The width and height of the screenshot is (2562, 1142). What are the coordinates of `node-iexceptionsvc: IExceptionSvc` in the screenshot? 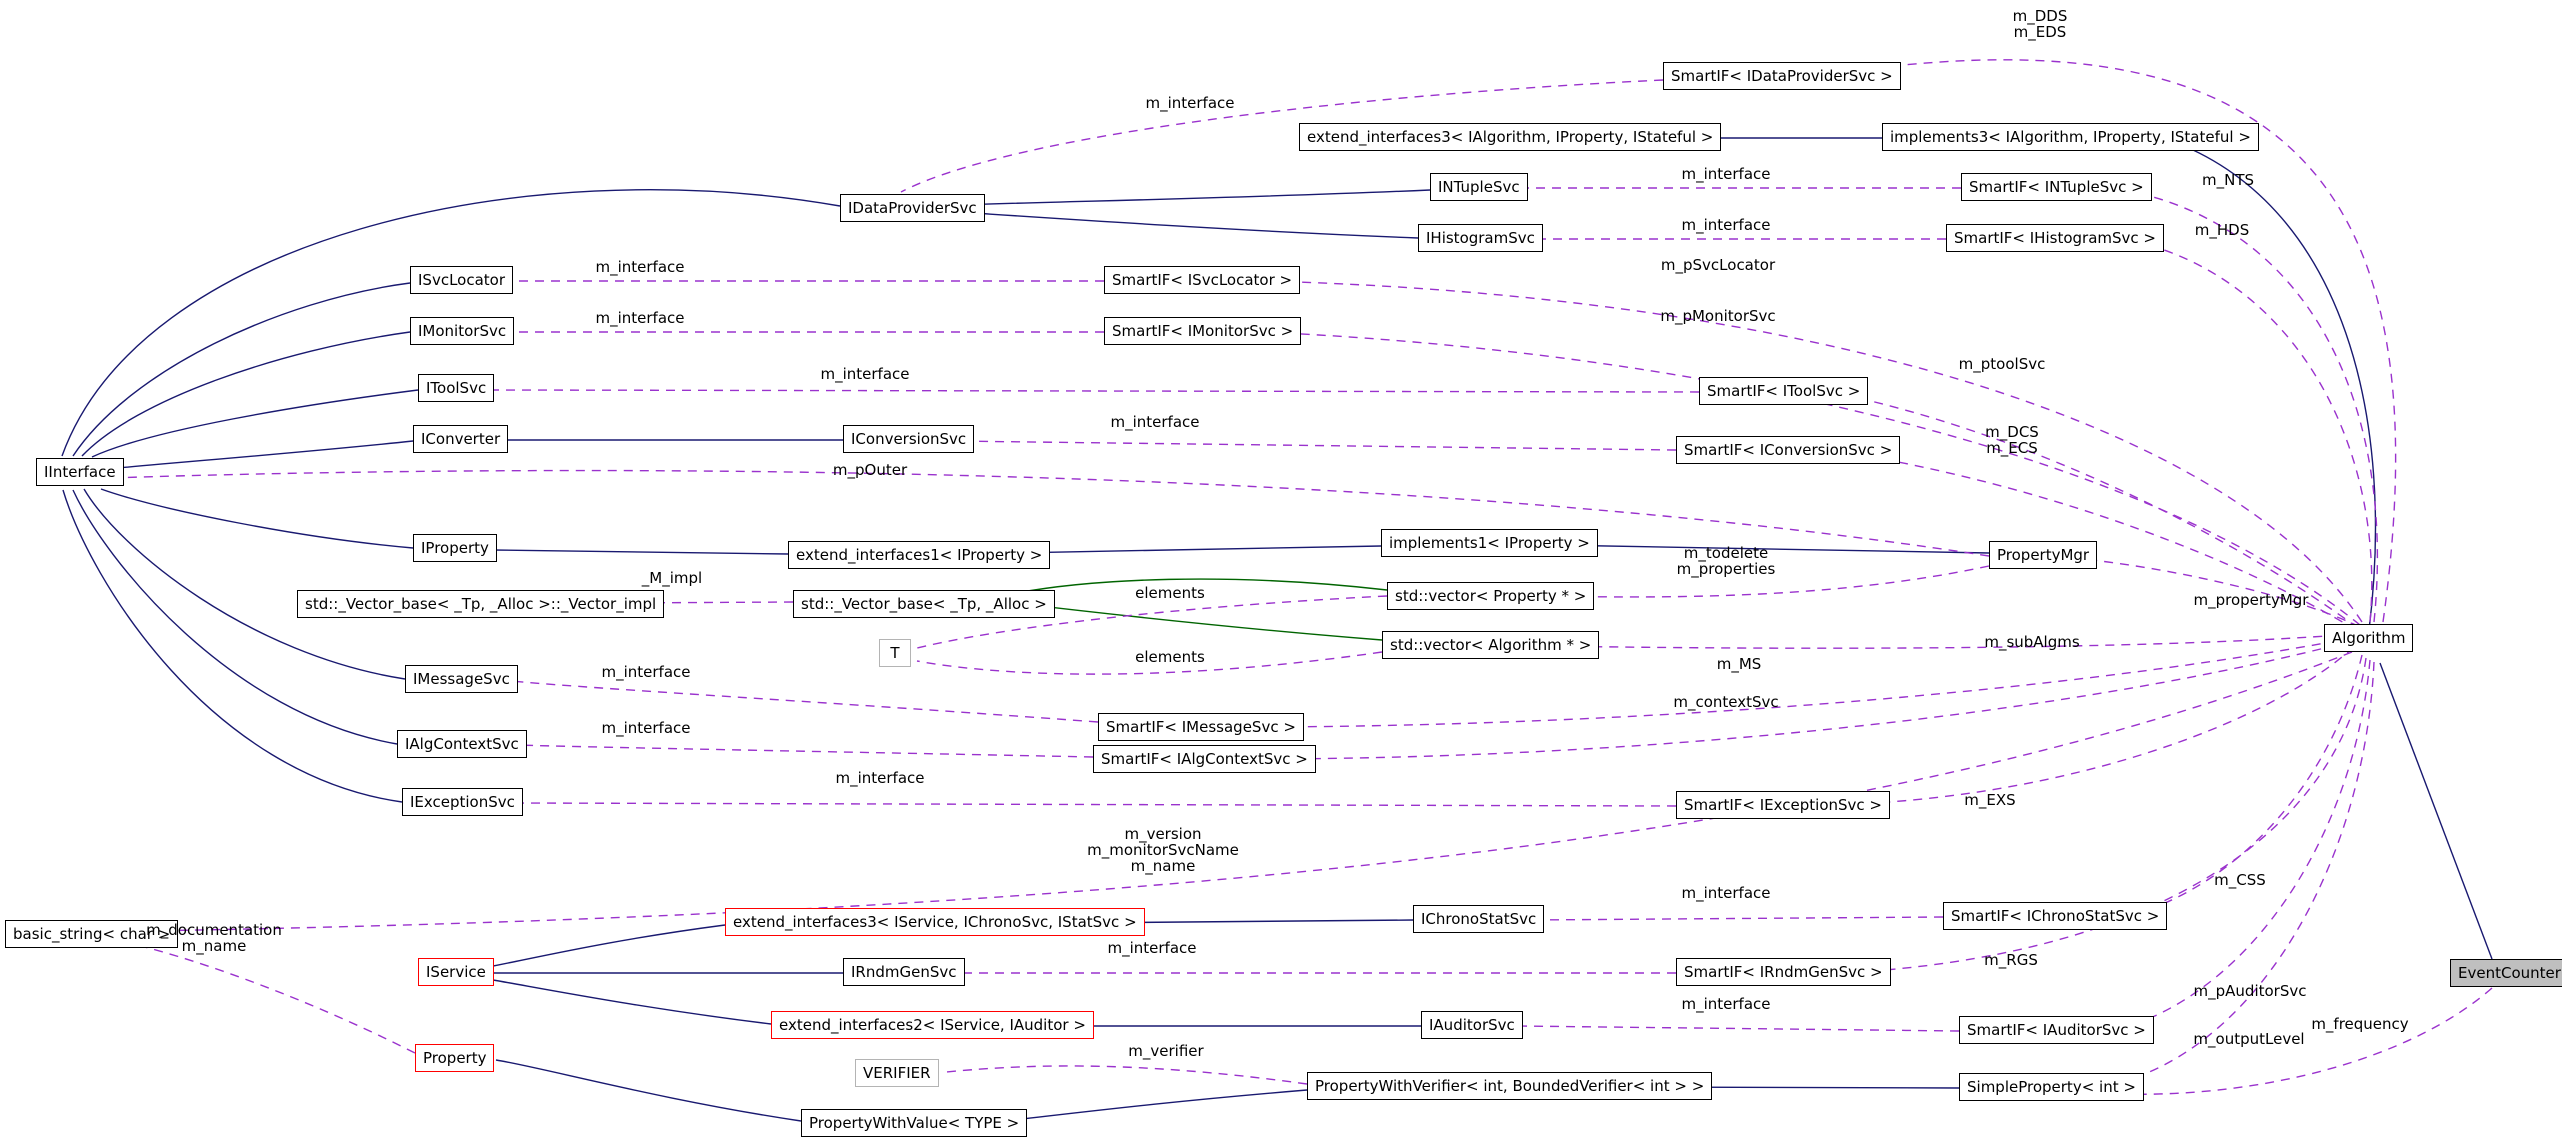 It's located at (462, 802).